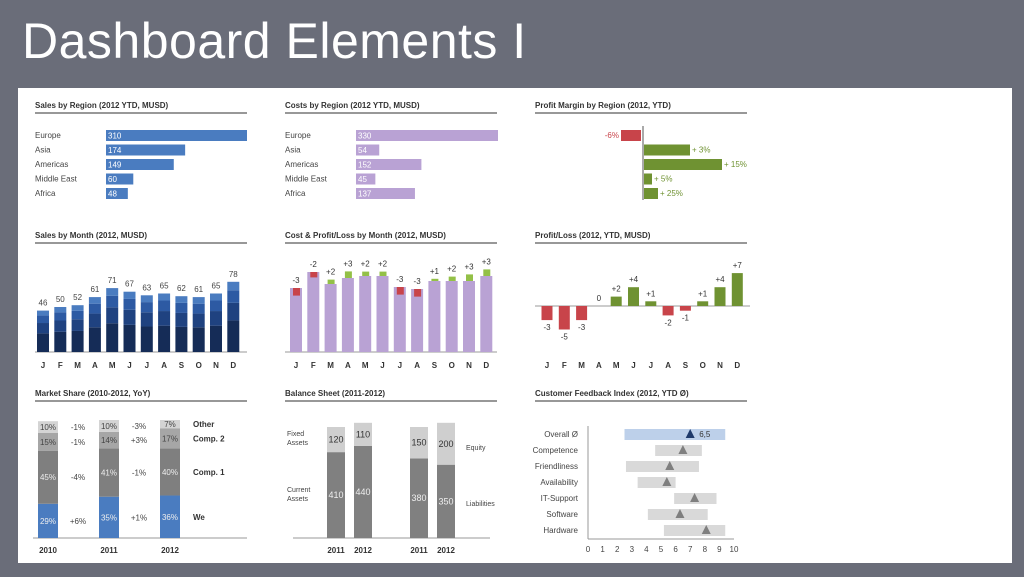  What do you see at coordinates (109, 440) in the screenshot?
I see `segment-label: 14%` at bounding box center [109, 440].